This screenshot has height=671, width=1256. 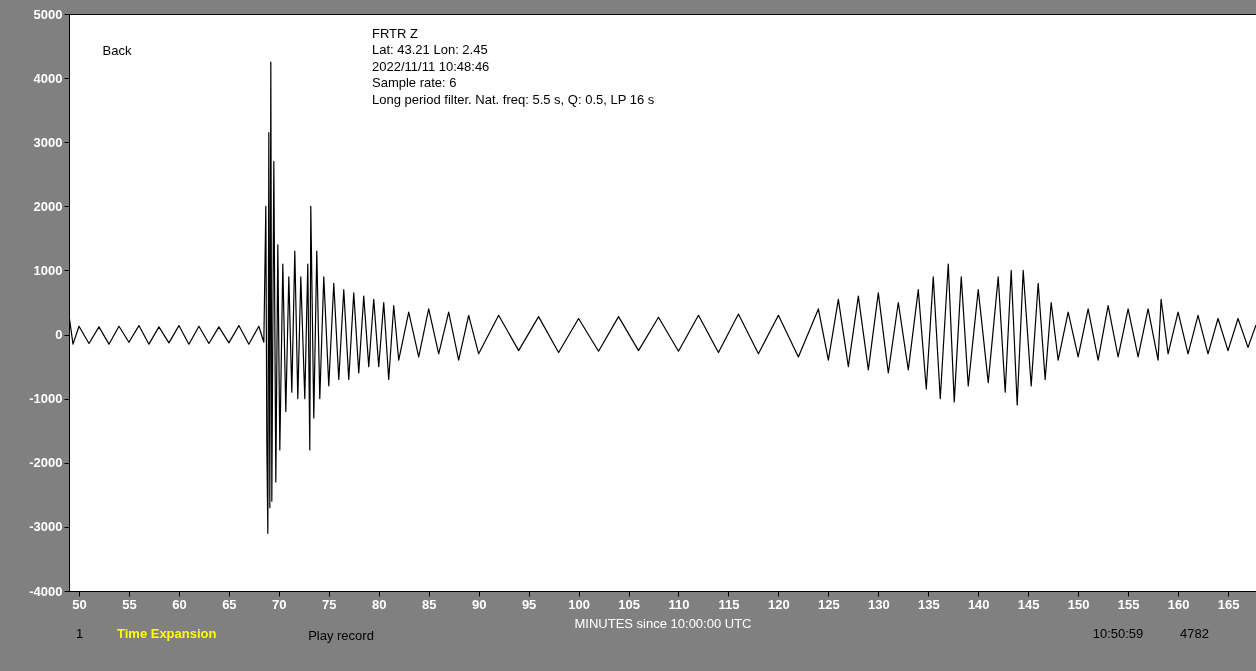 I want to click on x-tick-label: 65, so click(x=229, y=604).